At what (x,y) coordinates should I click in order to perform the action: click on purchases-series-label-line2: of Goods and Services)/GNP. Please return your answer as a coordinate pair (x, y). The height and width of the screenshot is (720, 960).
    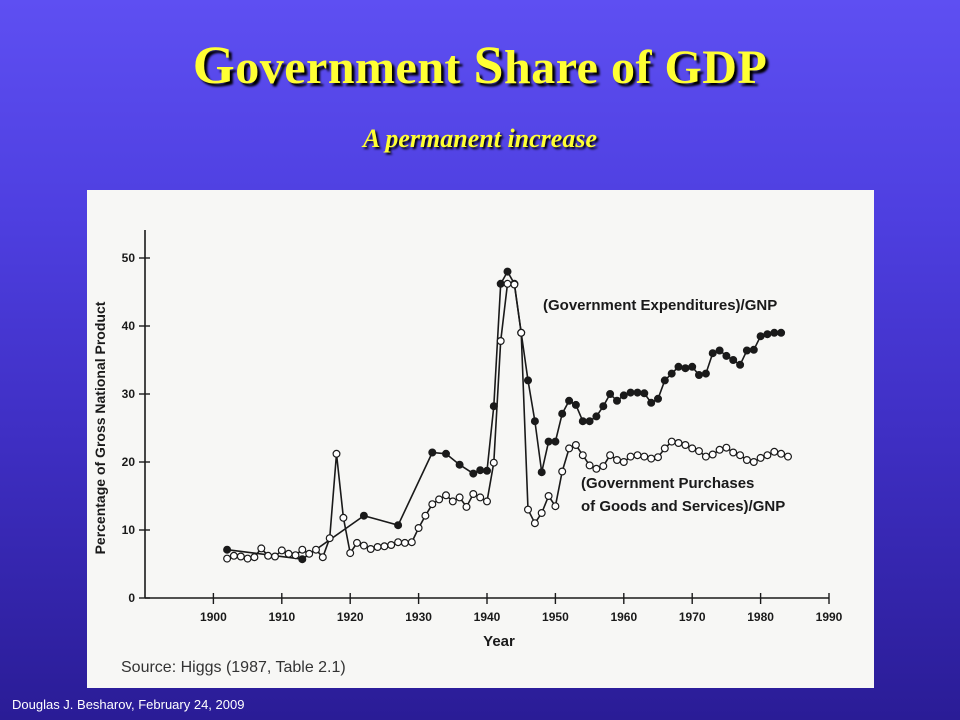
    Looking at the image, I should click on (683, 506).